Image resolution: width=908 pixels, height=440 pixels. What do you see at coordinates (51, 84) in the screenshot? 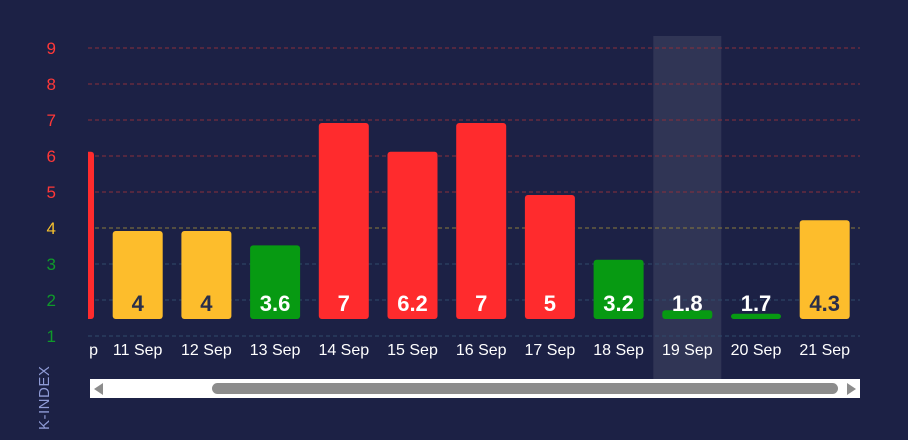
I see `y-tick-label: 8` at bounding box center [51, 84].